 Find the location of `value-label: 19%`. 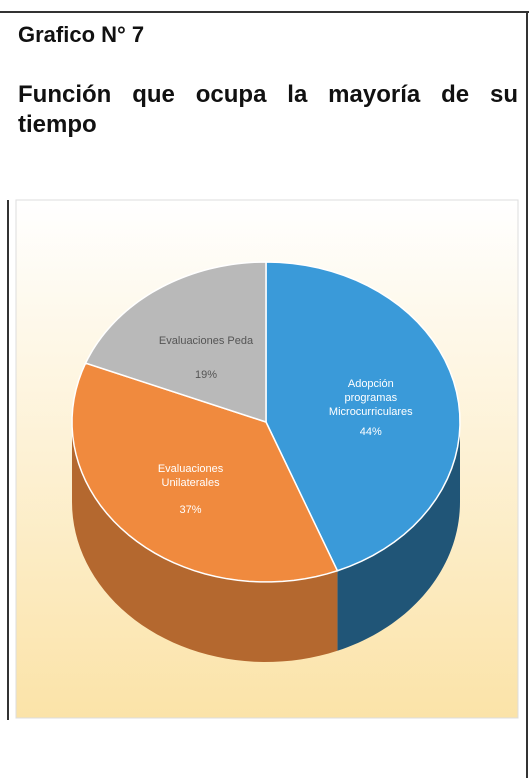

value-label: 19% is located at coordinates (206, 375).